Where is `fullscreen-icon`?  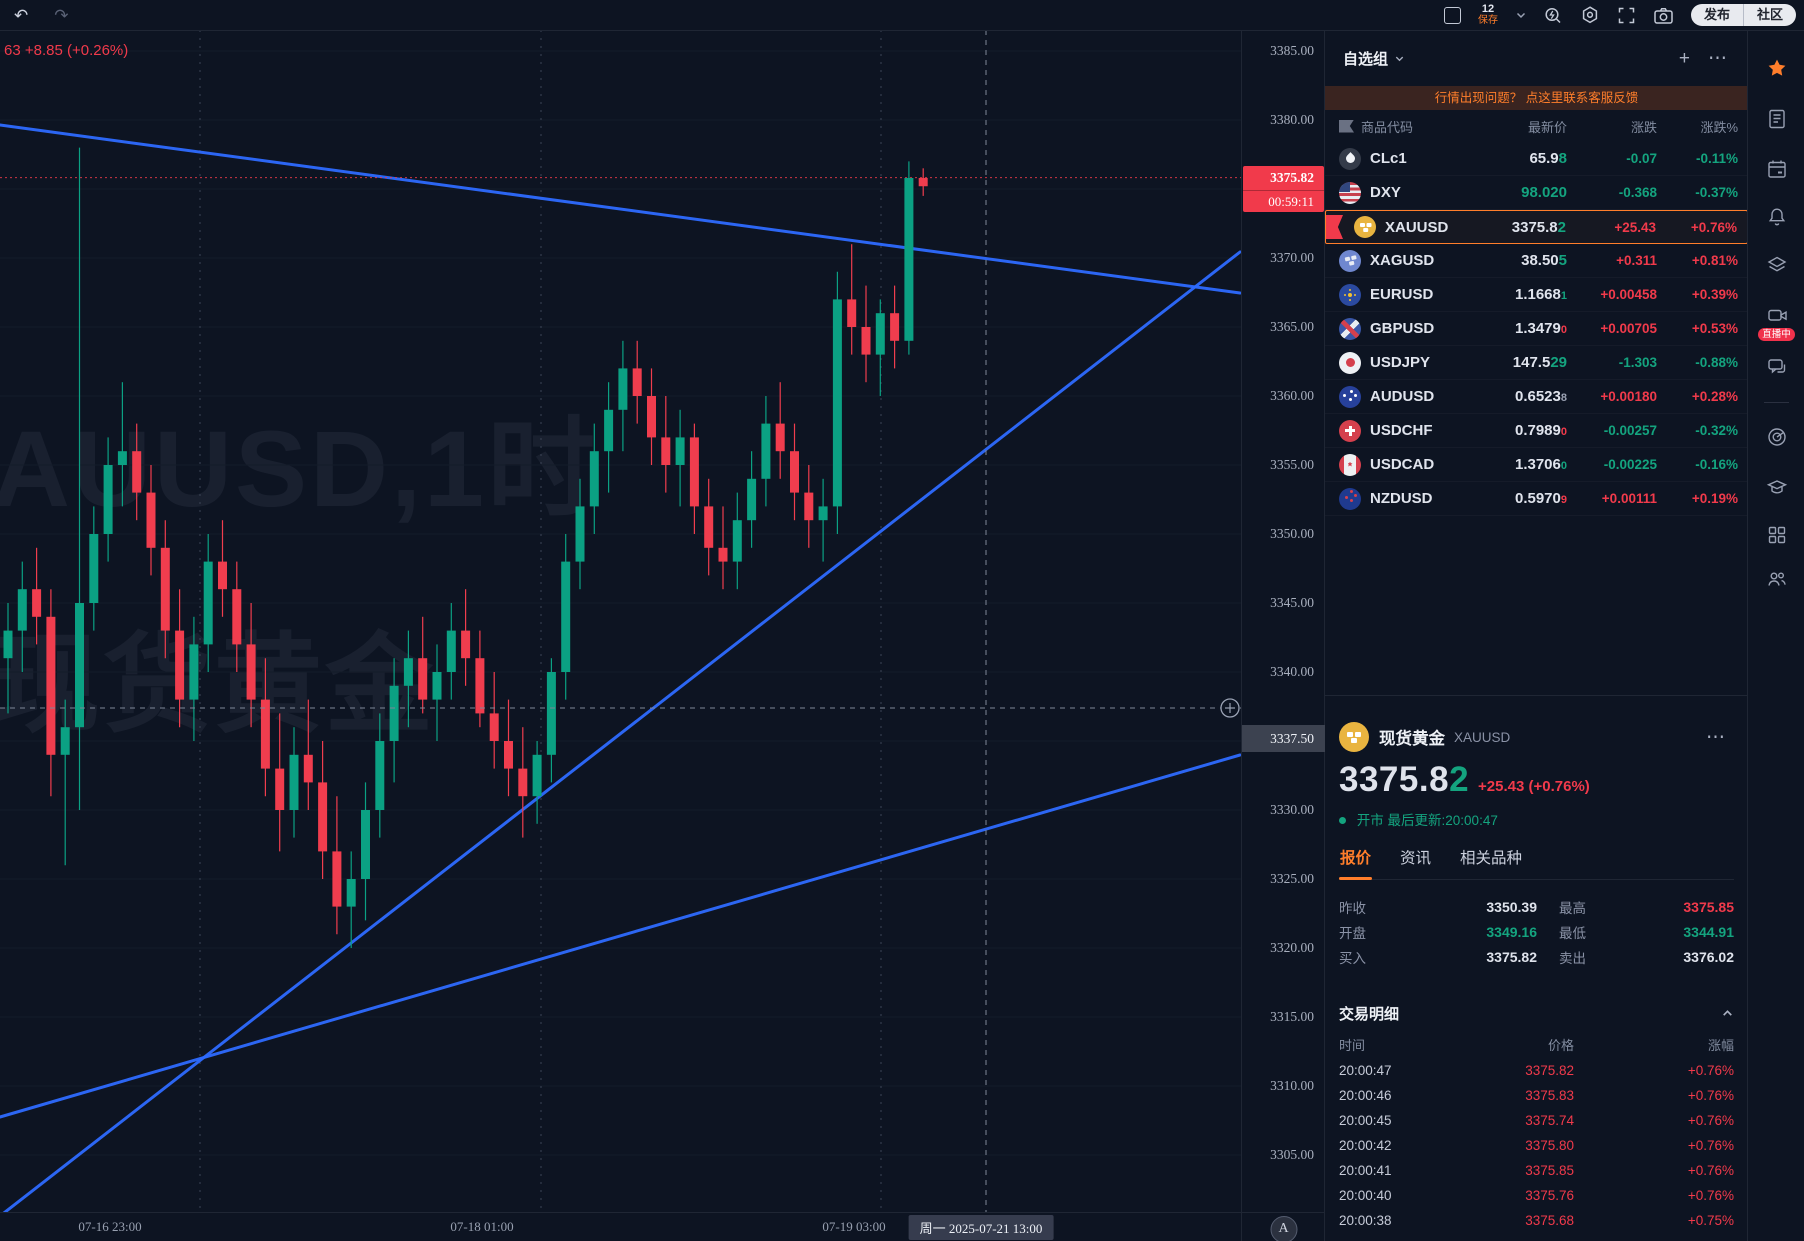 fullscreen-icon is located at coordinates (1626, 15).